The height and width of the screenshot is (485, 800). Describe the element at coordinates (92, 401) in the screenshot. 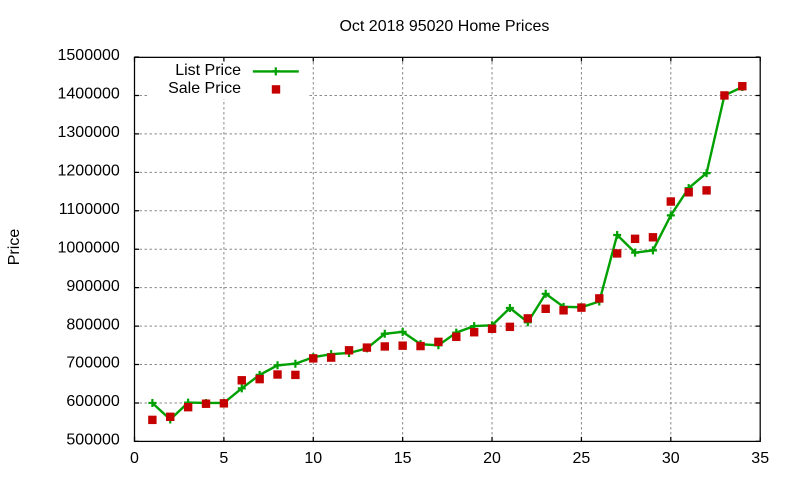

I see `svg-text: 600000` at that location.